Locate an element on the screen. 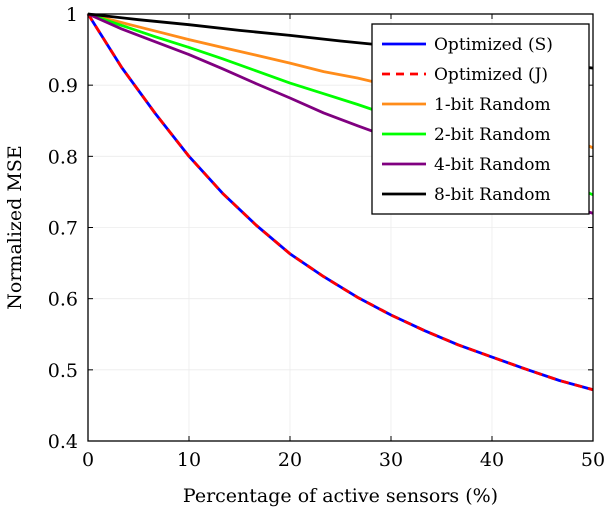  legend-label: 2-bit Random is located at coordinates (492, 135).